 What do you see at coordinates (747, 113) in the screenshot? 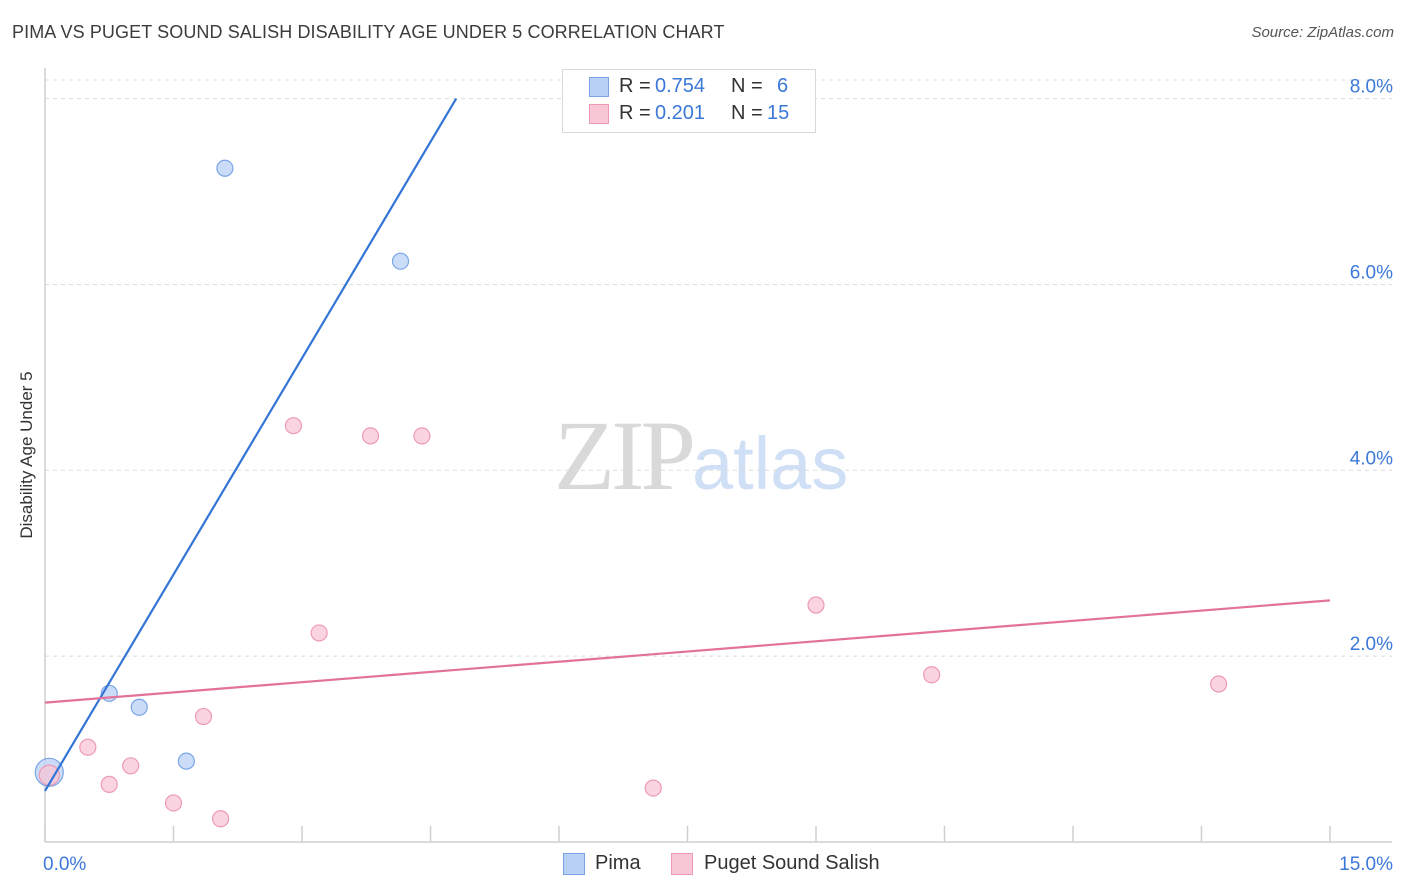
I see `puget-n-label: N =` at bounding box center [747, 113].